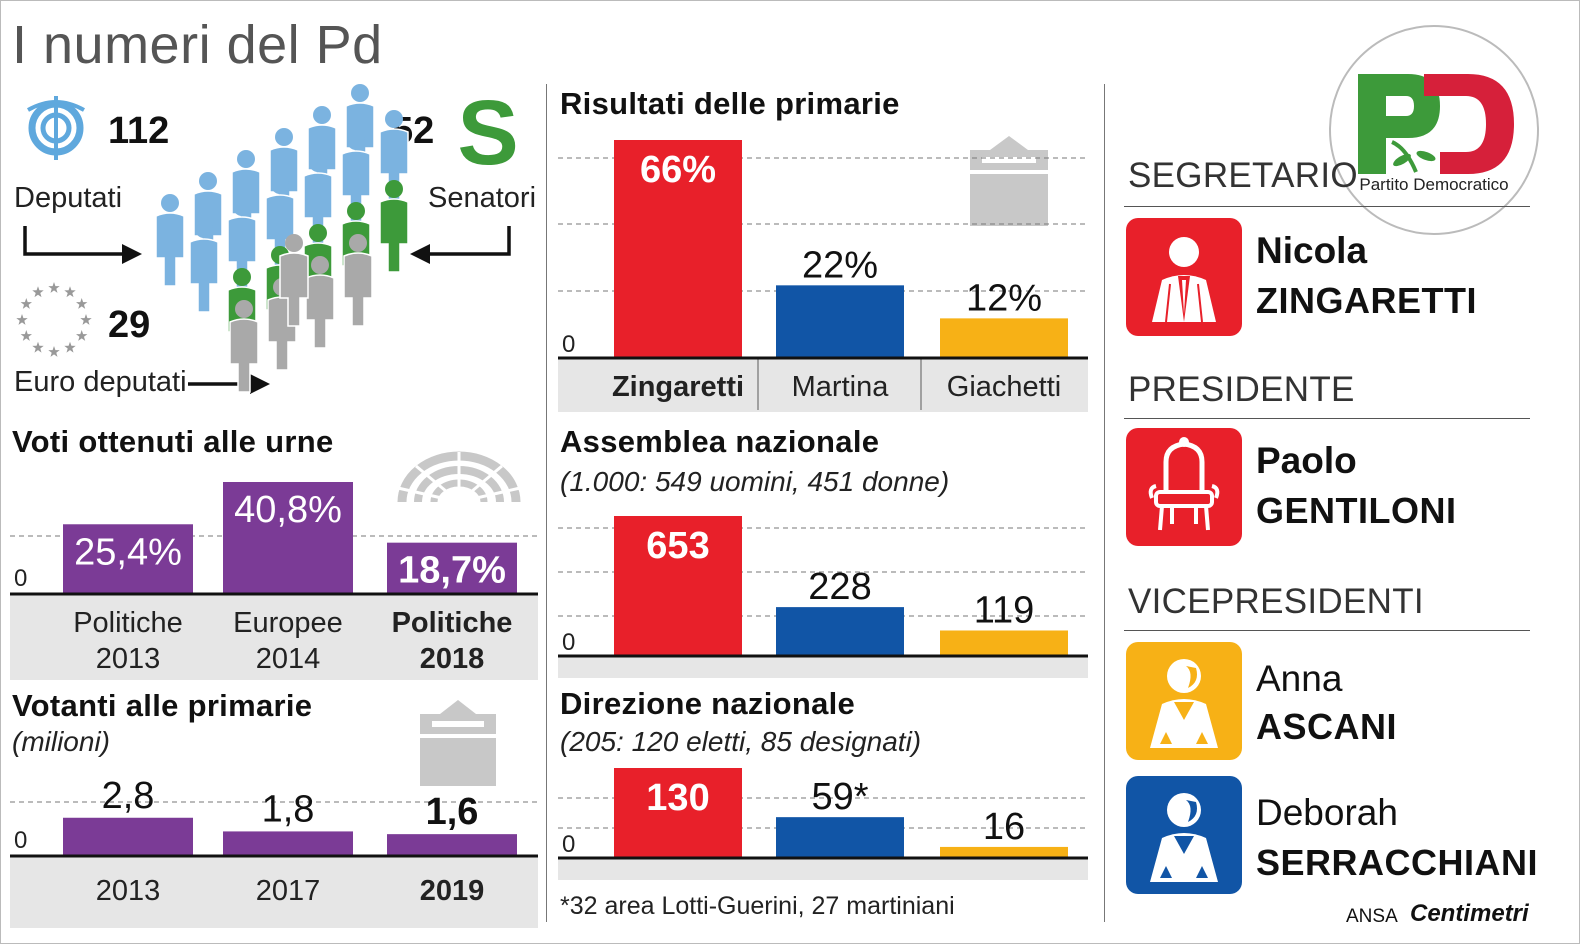  What do you see at coordinates (1356, 510) in the screenshot?
I see `person-2-last: GENTILONI` at bounding box center [1356, 510].